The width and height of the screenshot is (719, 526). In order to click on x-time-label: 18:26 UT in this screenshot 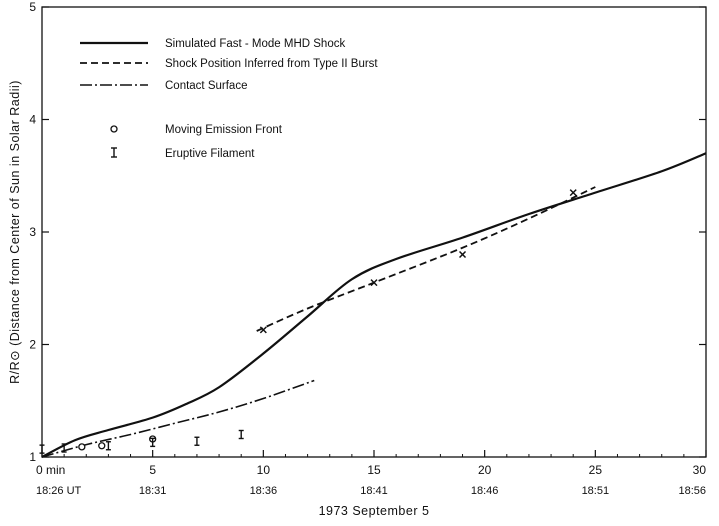, I will do `click(59, 491)`.